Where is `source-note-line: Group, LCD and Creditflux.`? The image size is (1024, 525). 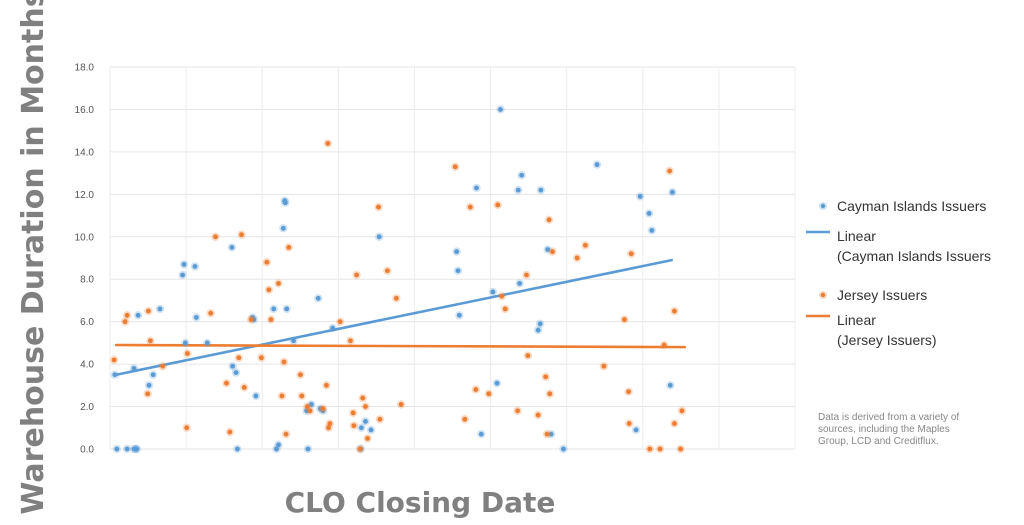
source-note-line: Group, LCD and Creditflux. is located at coordinates (878, 441).